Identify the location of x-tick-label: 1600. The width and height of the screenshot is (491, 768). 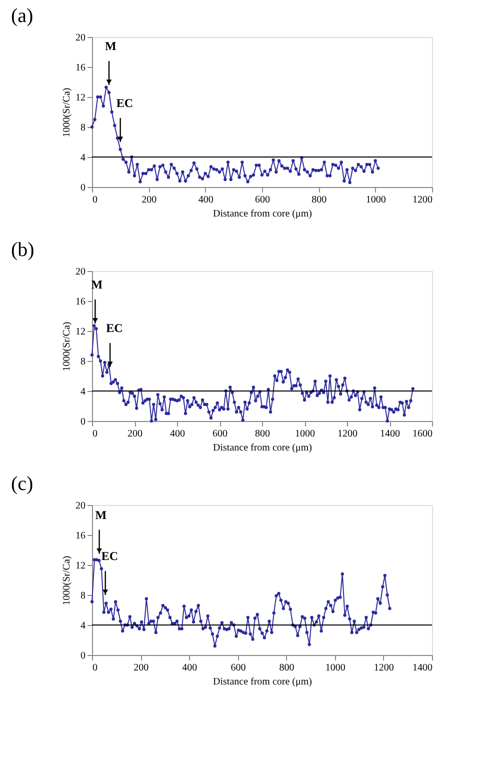
(422, 434).